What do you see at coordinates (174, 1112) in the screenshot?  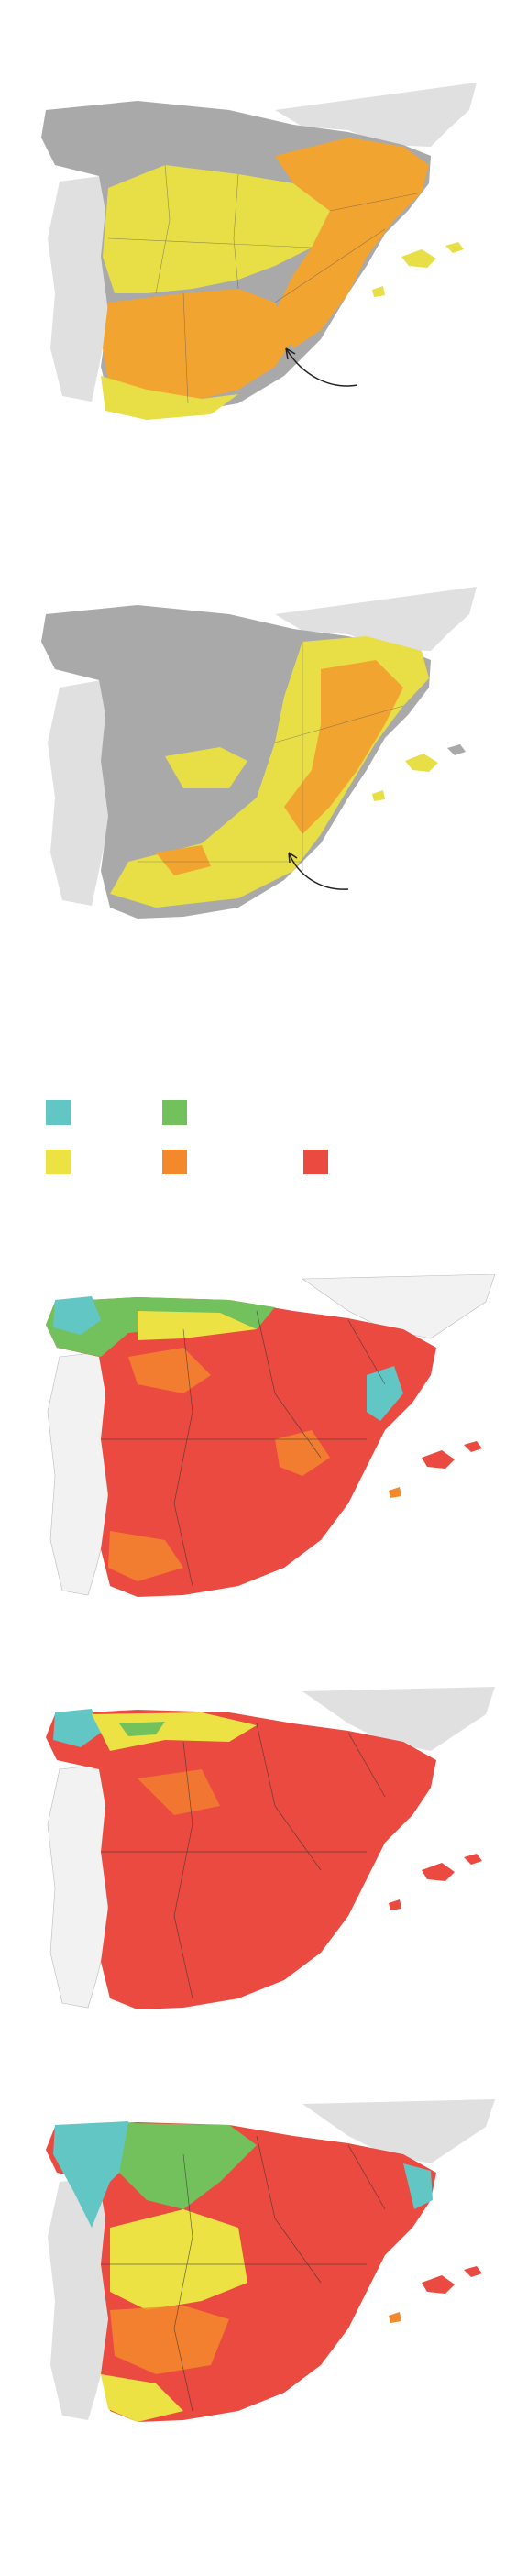 I see `legend-swatch-green` at bounding box center [174, 1112].